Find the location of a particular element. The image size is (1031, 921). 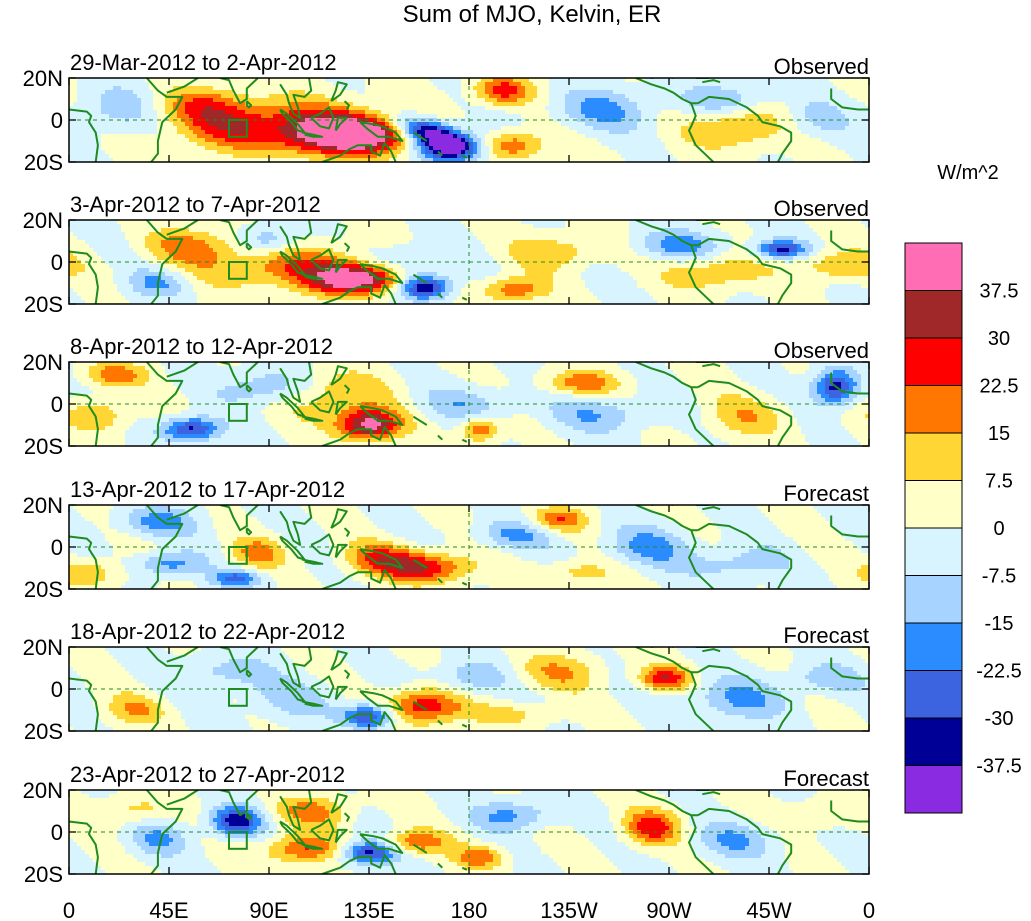

anomaly-field is located at coordinates (469, 120).